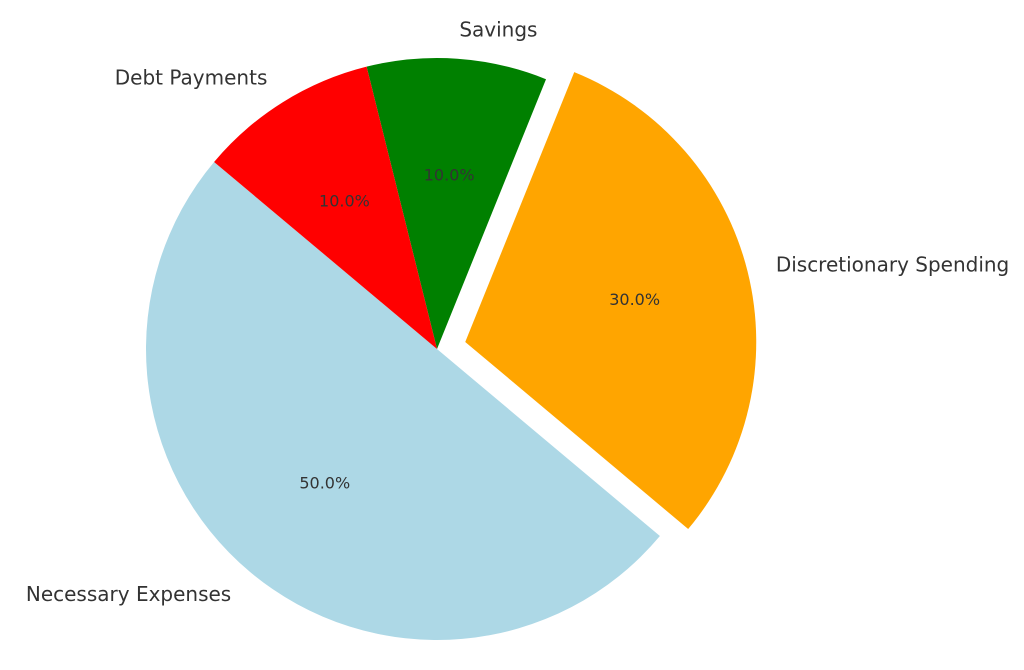  I want to click on percent-label-debt-payments: 10.0%, so click(344, 200).